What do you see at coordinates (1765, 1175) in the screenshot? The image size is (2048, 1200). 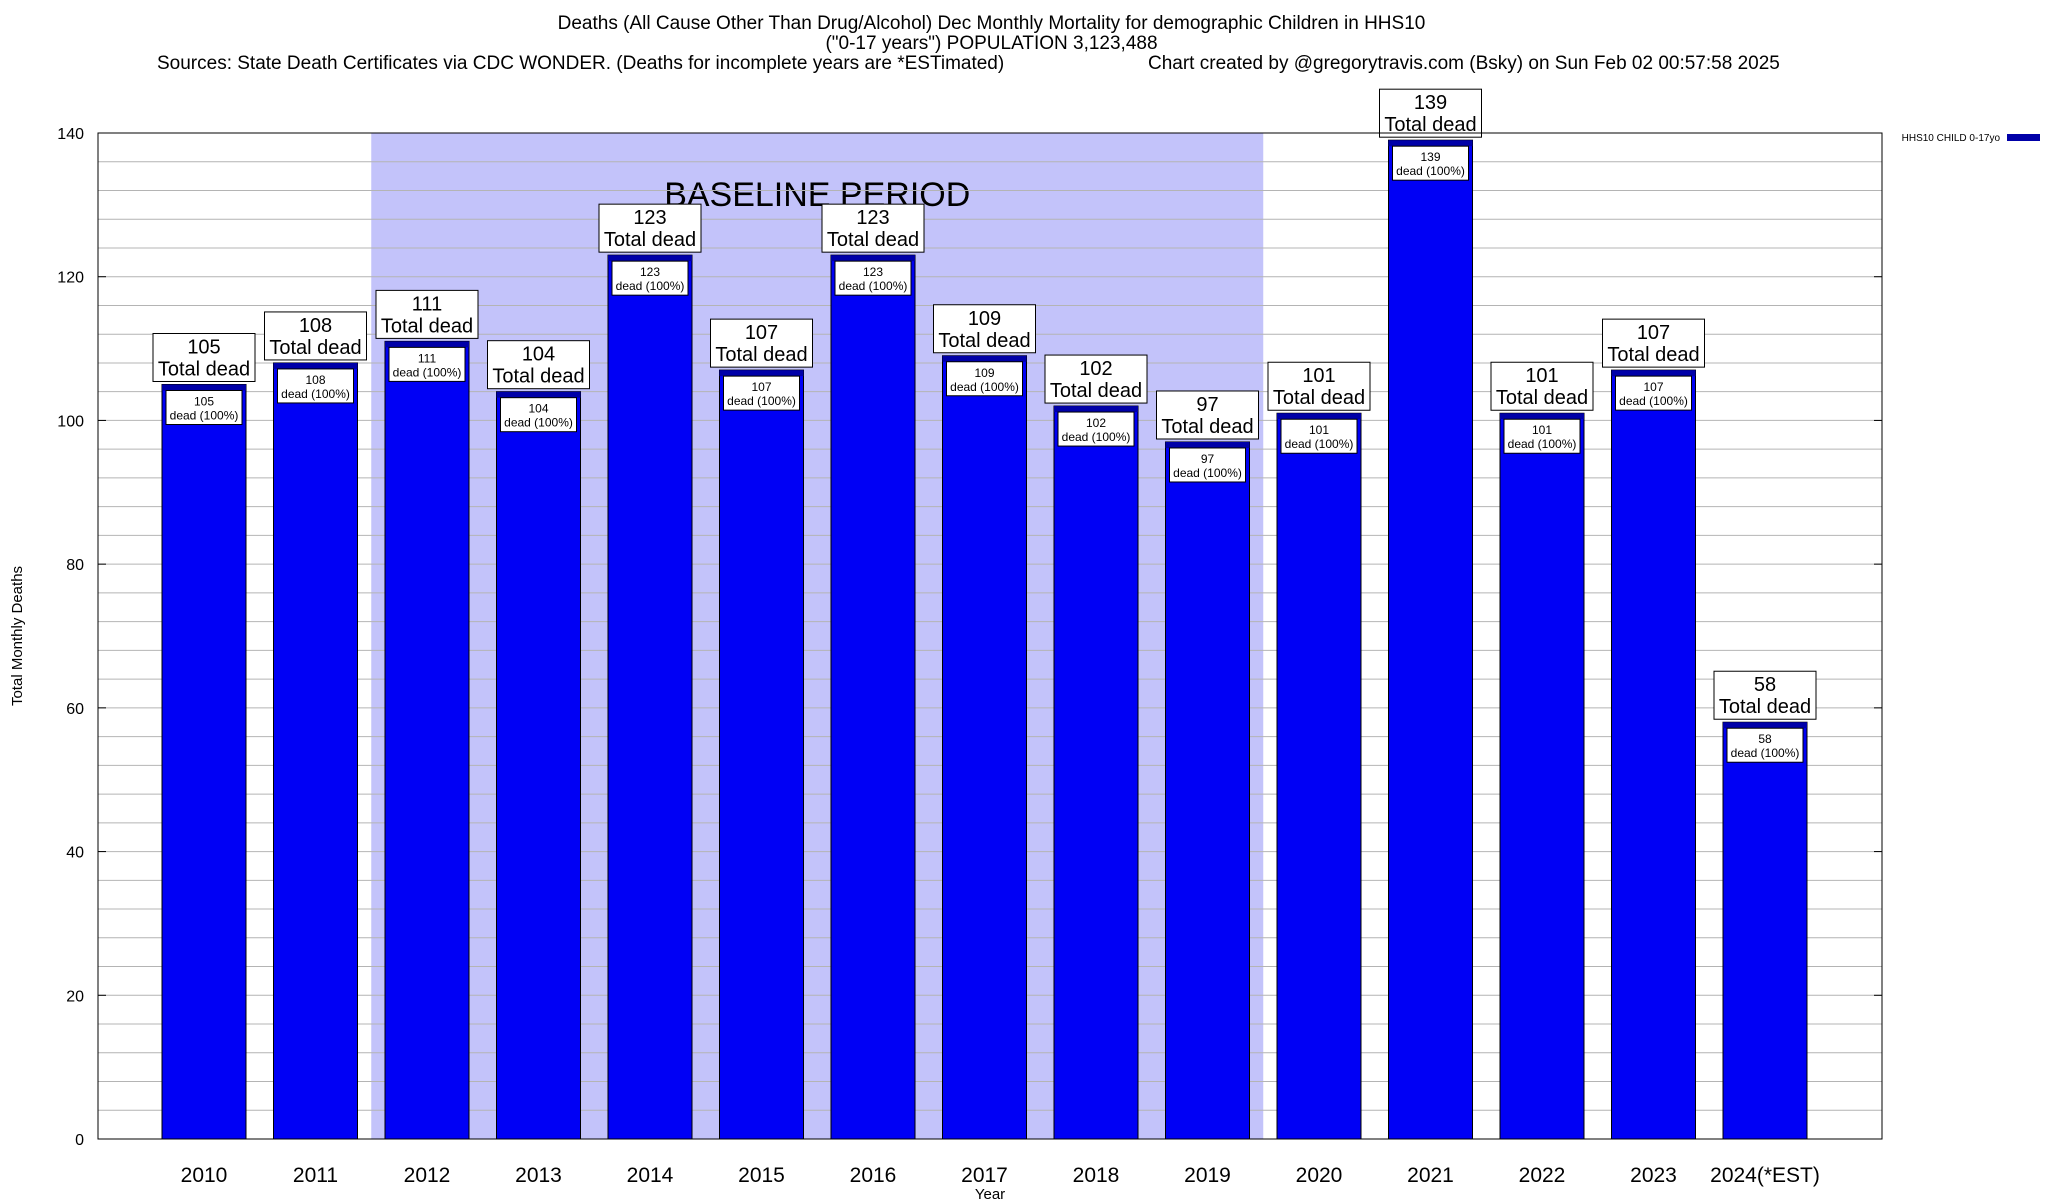 I see `x-tick-label: 2024(*EST)` at bounding box center [1765, 1175].